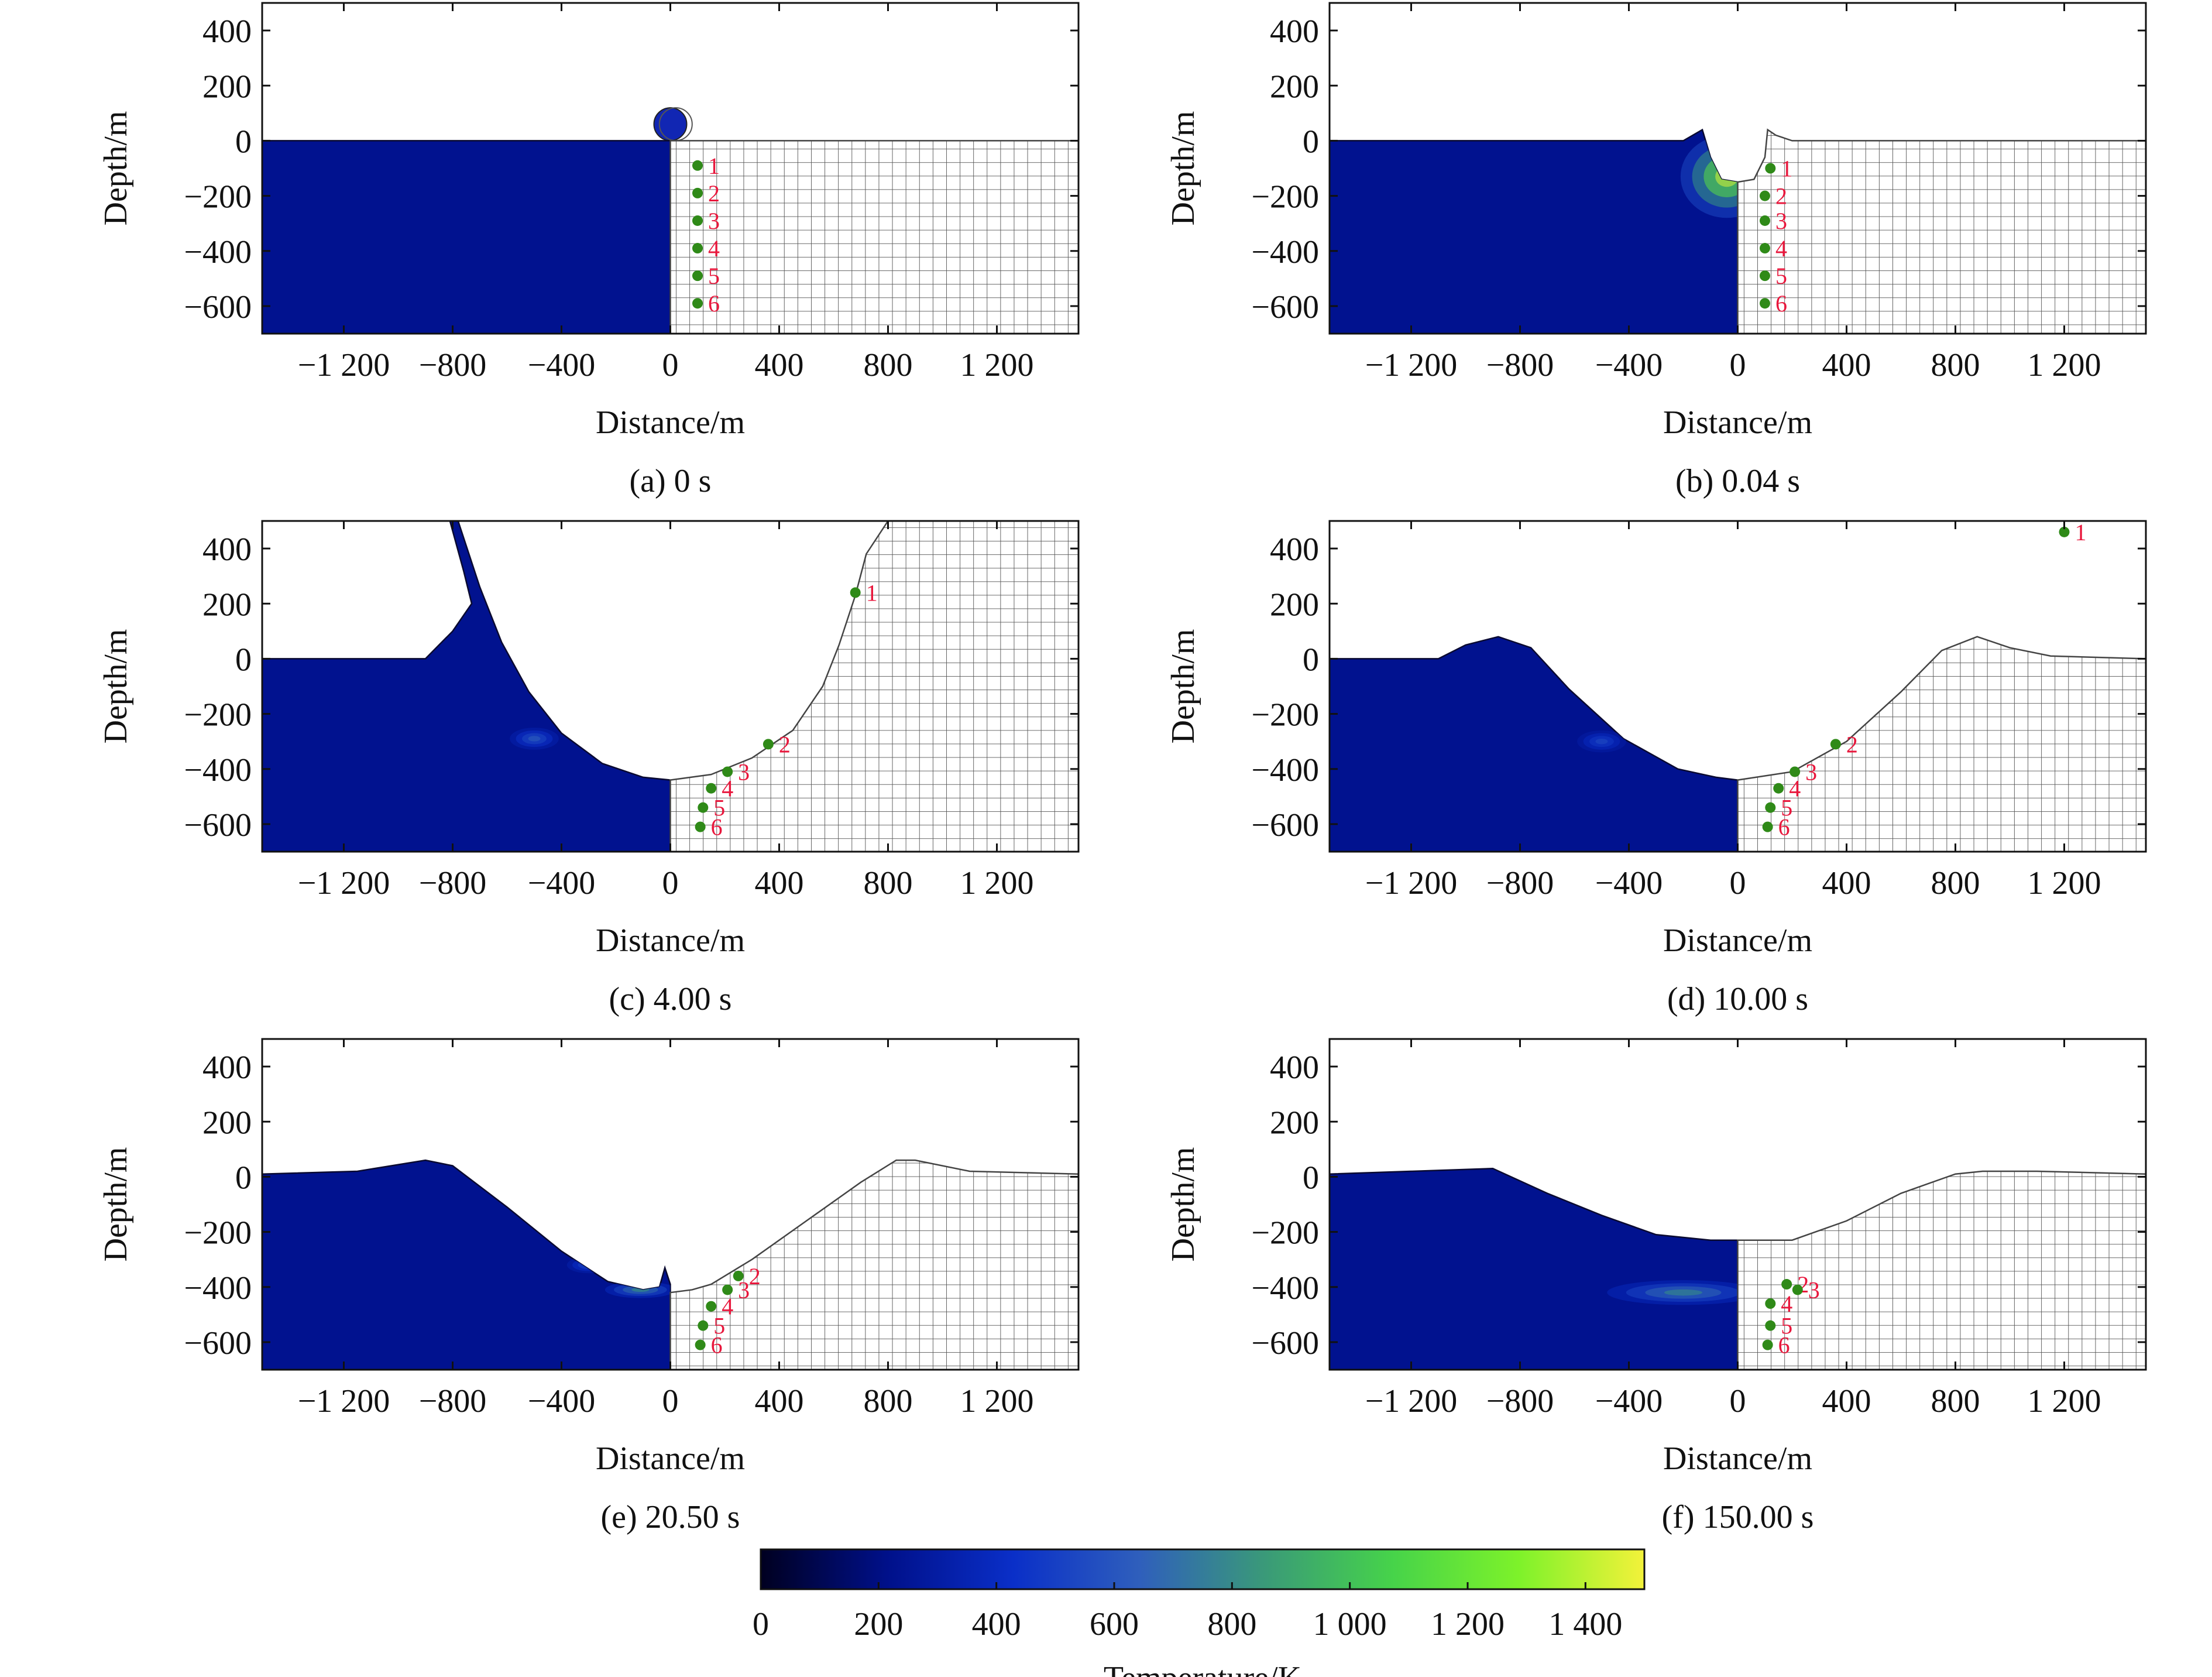 This screenshot has width=2212, height=1677. What do you see at coordinates (878, 1624) in the screenshot?
I see `colorbar-tick-label: 200` at bounding box center [878, 1624].